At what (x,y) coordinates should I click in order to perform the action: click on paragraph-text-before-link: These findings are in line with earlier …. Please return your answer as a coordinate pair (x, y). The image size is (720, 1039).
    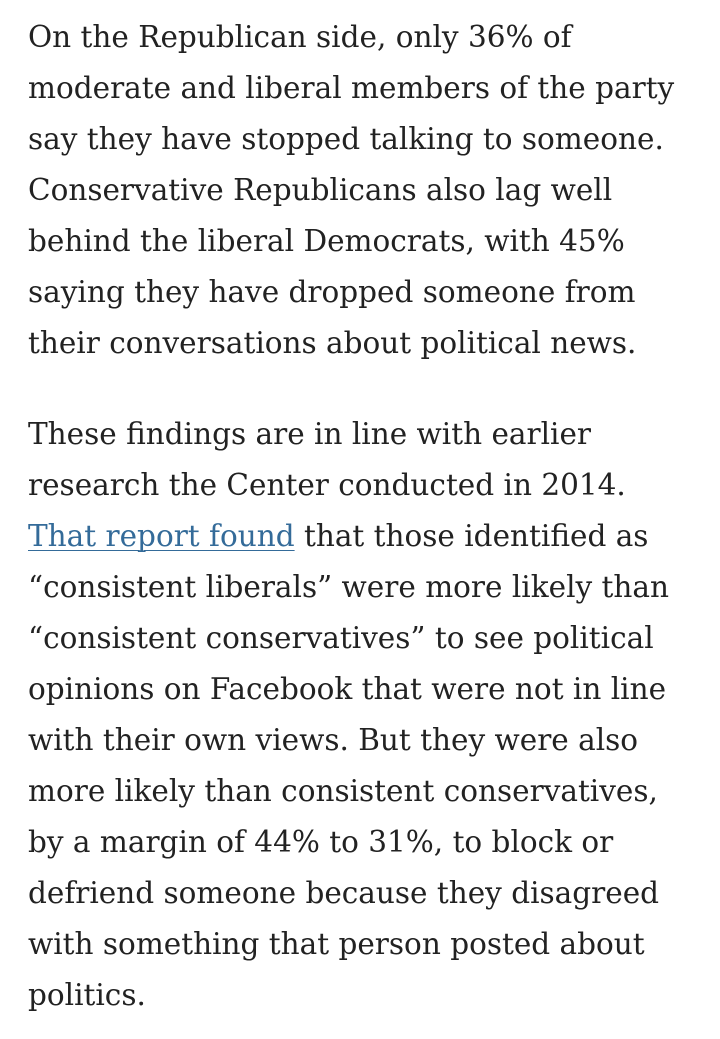
    Looking at the image, I should click on (327, 459).